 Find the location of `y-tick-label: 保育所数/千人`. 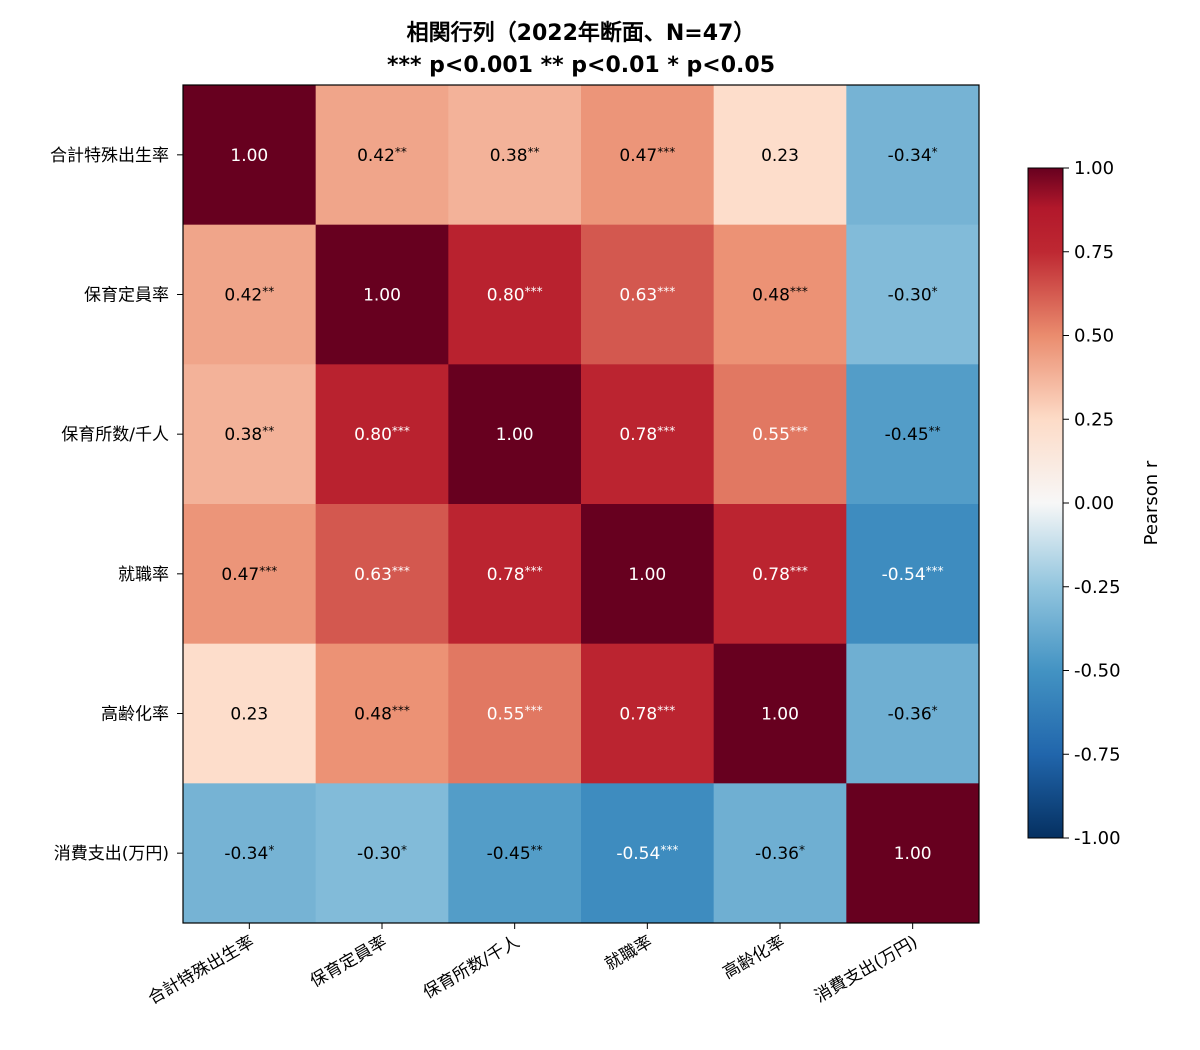

y-tick-label: 保育所数/千人 is located at coordinates (115, 435).